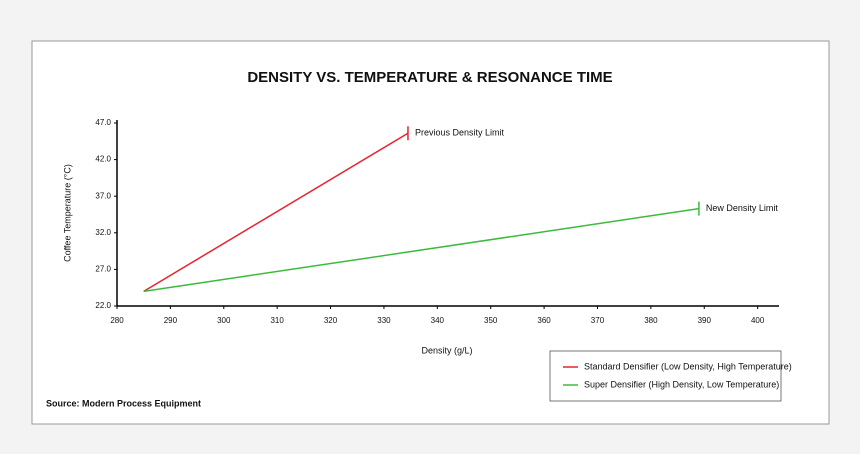 The image size is (860, 454). What do you see at coordinates (103, 159) in the screenshot?
I see `y-tick-label: 42.0` at bounding box center [103, 159].